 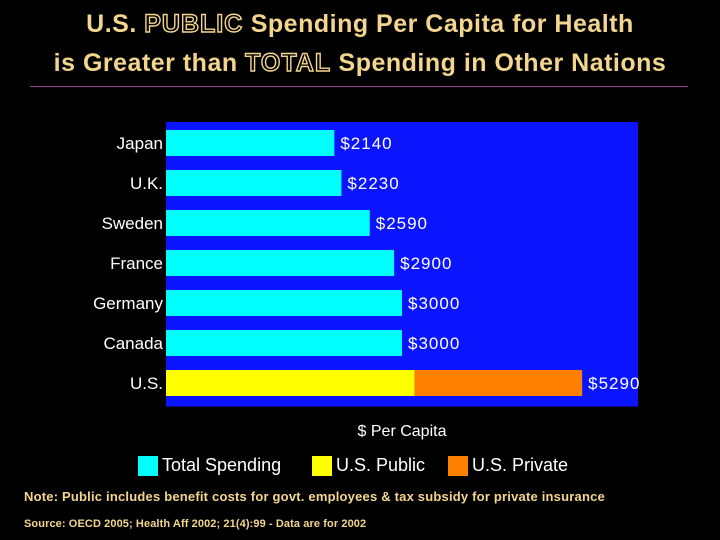 What do you see at coordinates (288, 62) in the screenshot?
I see `title-emphasis-total: TOTAL` at bounding box center [288, 62].